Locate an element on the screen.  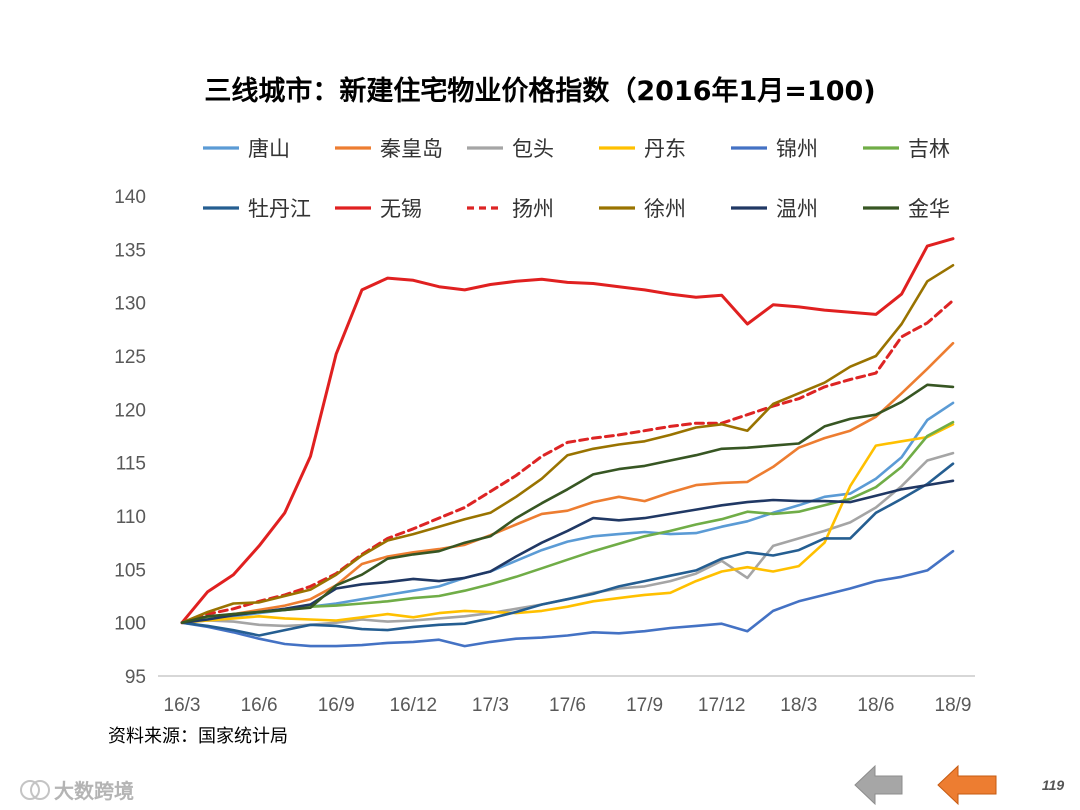
legend-label: 牡丹江 is located at coordinates (279, 209).